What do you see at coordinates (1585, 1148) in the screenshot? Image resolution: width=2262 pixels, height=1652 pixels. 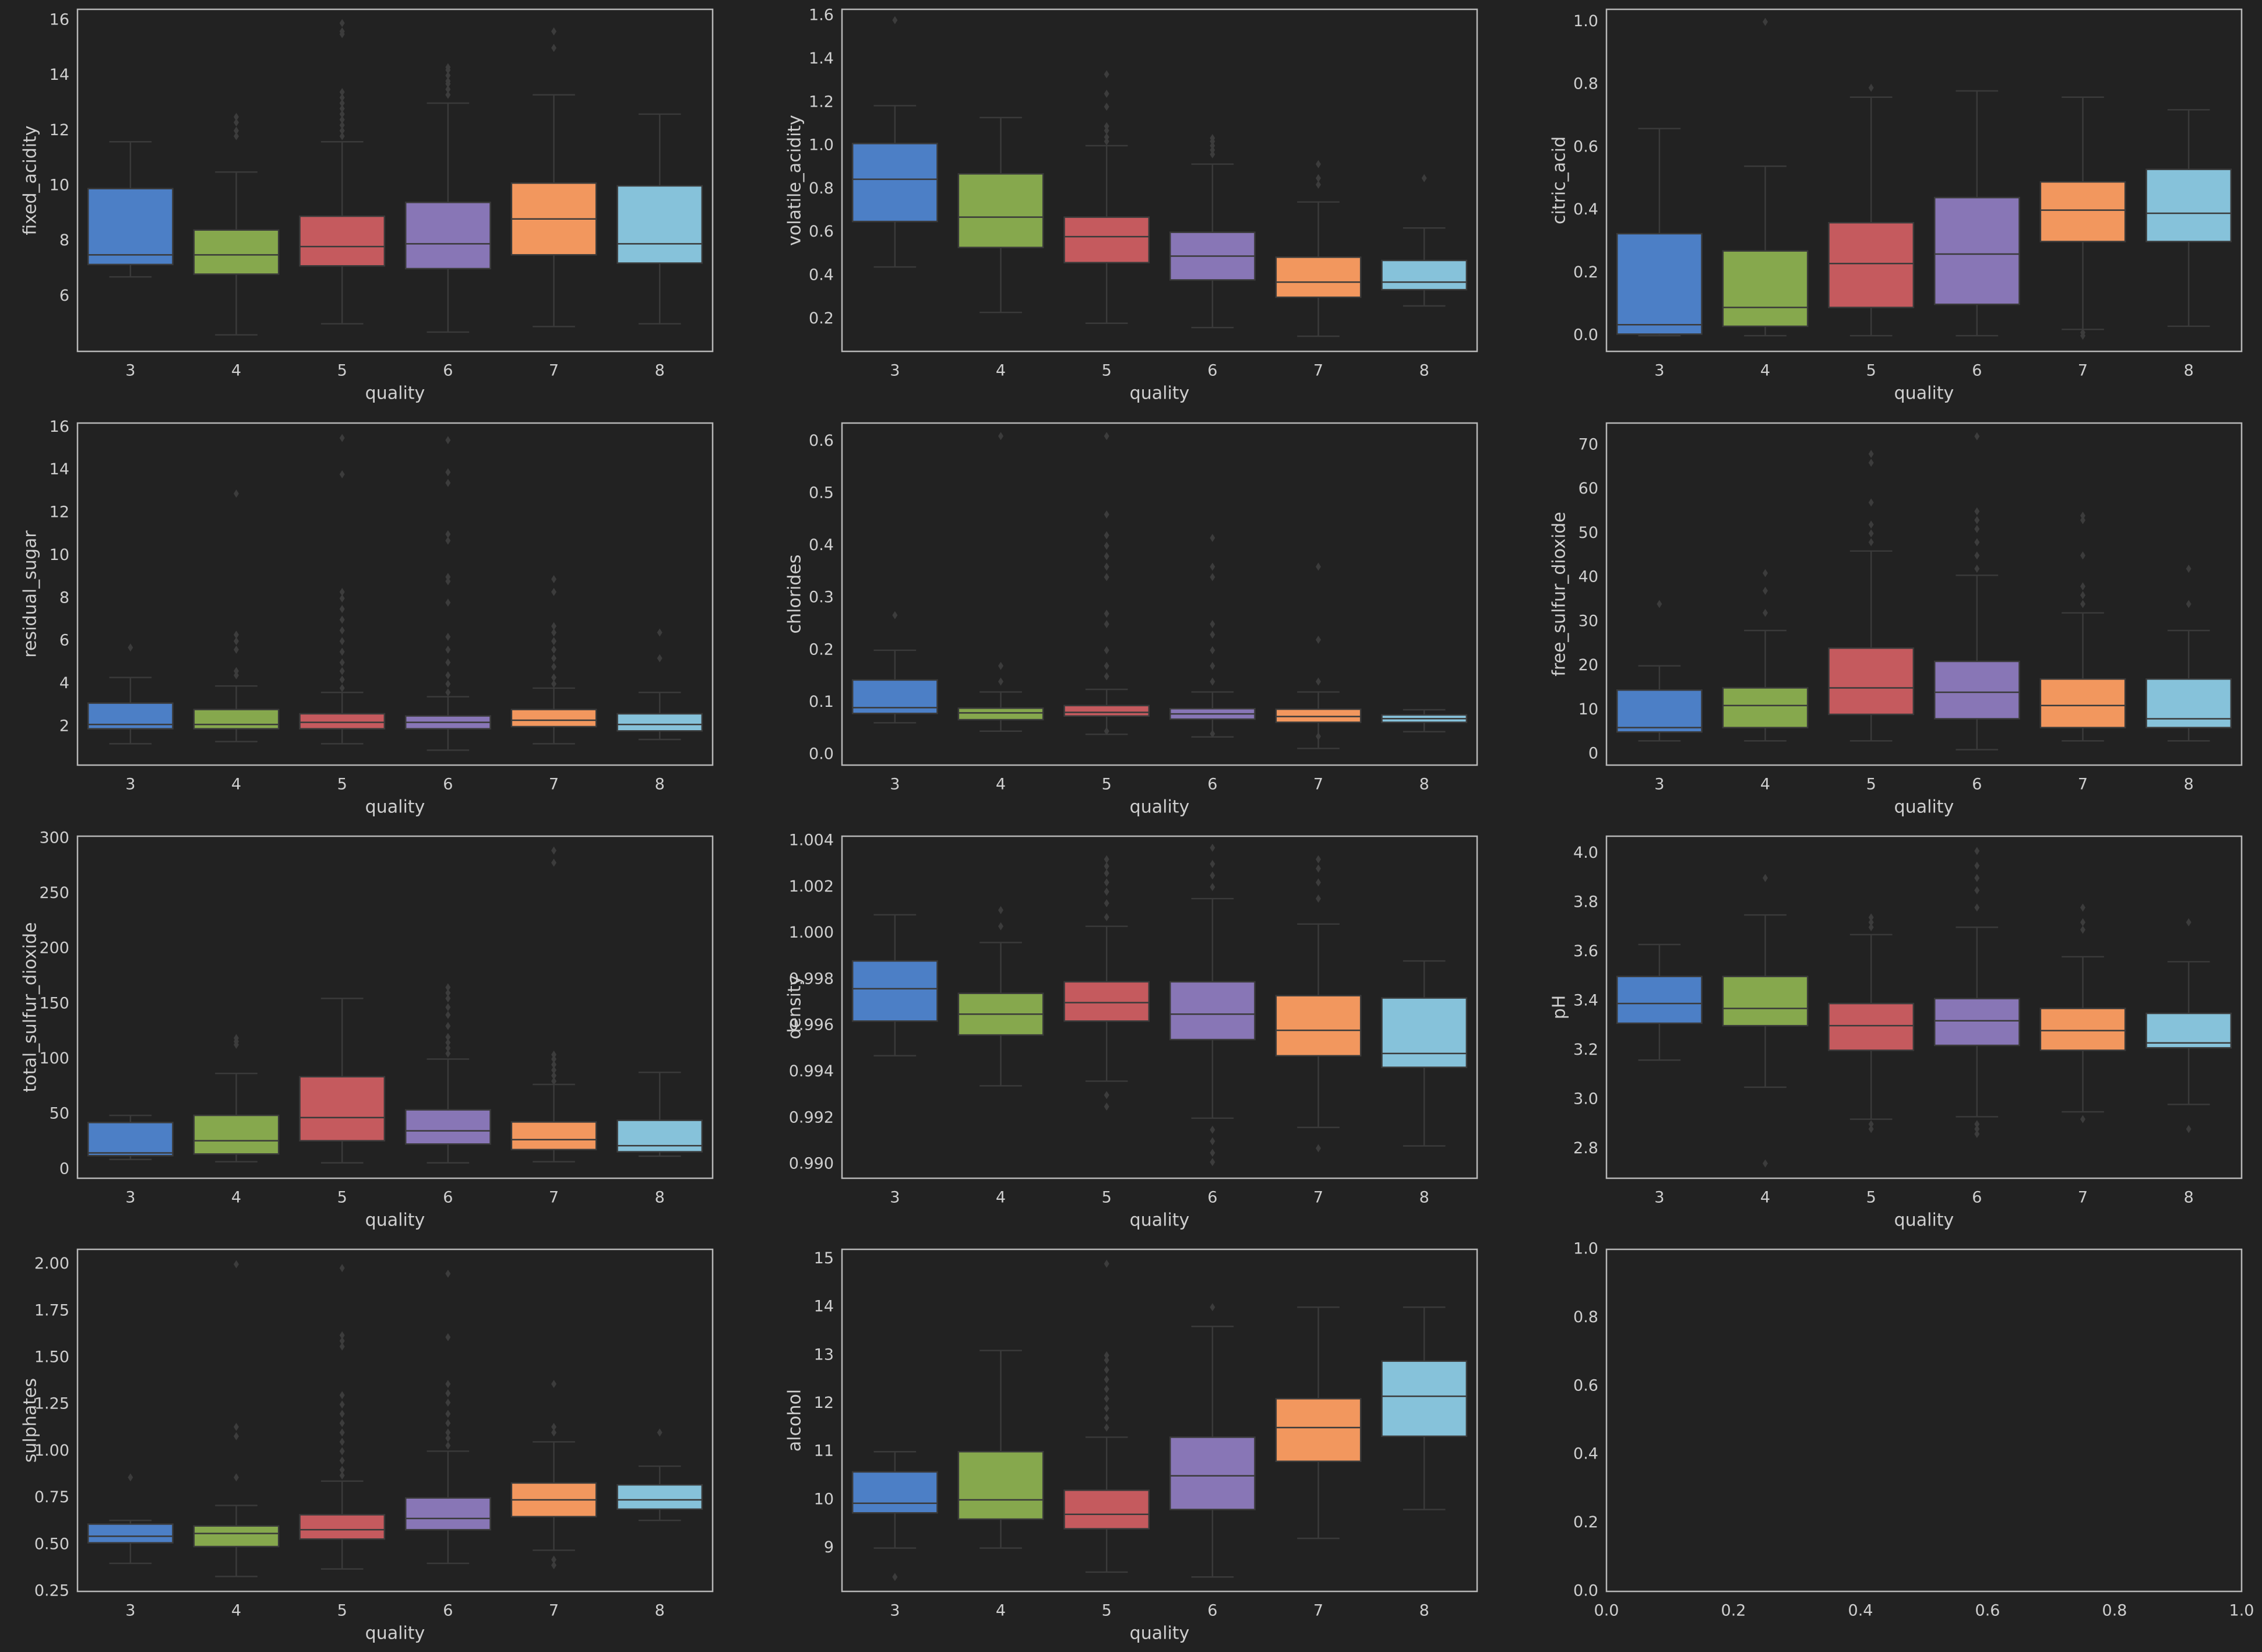 I see `y-tick-label: 2.8` at bounding box center [1585, 1148].